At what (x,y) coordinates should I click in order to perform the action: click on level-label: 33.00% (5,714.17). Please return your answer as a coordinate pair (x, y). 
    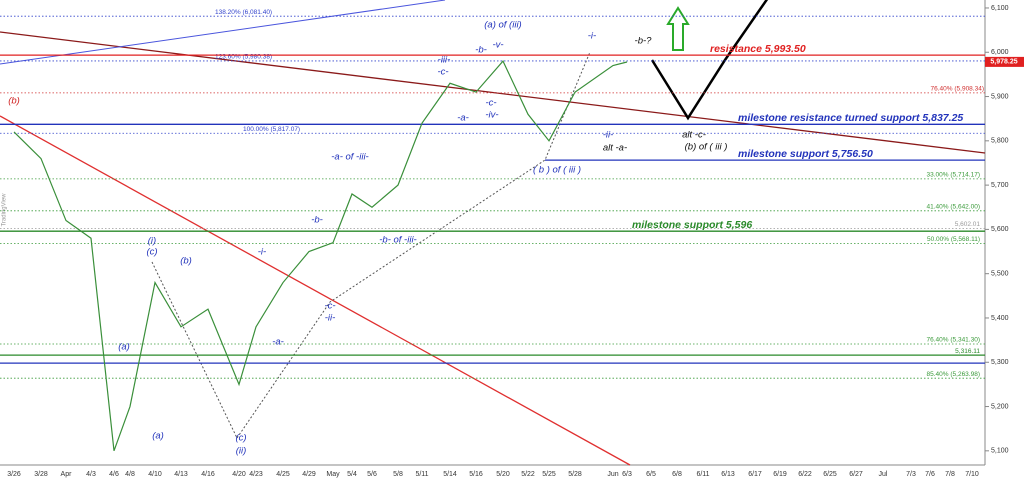
    Looking at the image, I should click on (953, 175).